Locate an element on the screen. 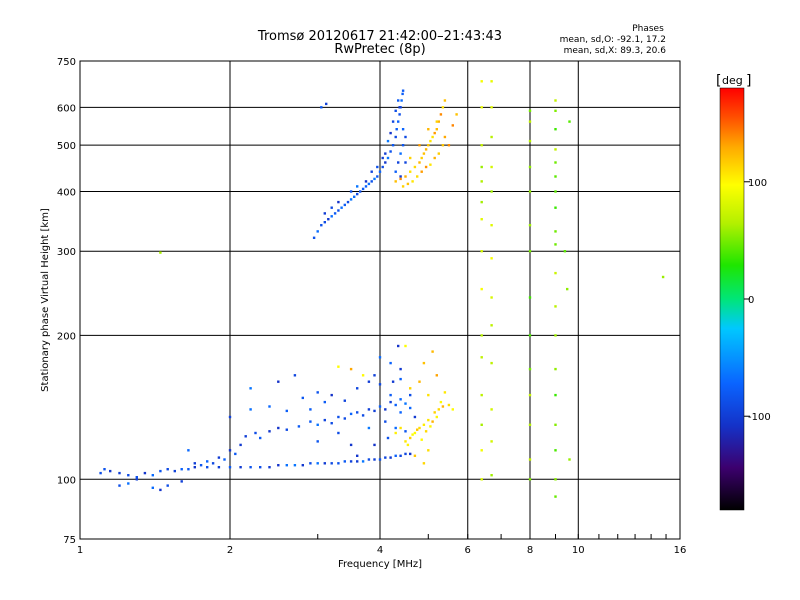 This screenshot has width=800, height=600. phases-x-mode: mean, sd,X: 89.3, 20.6 is located at coordinates (615, 51).